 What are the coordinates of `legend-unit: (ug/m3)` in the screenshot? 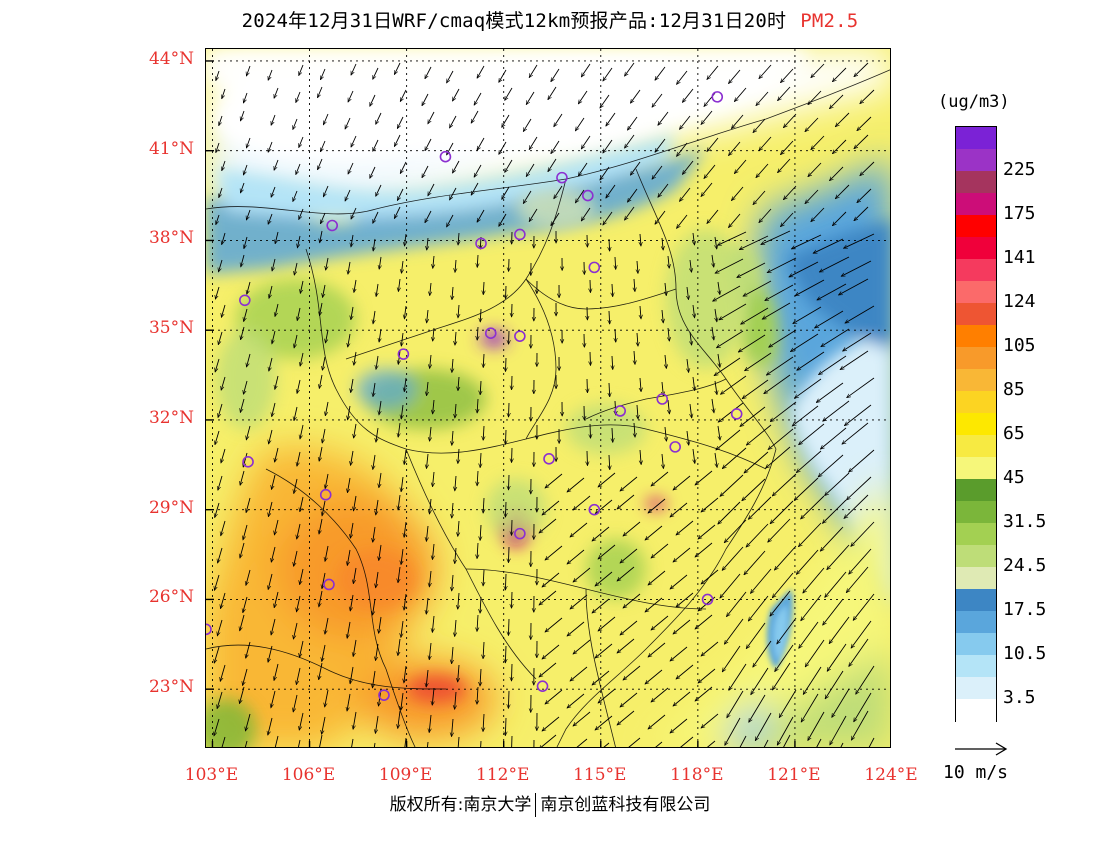 It's located at (974, 102).